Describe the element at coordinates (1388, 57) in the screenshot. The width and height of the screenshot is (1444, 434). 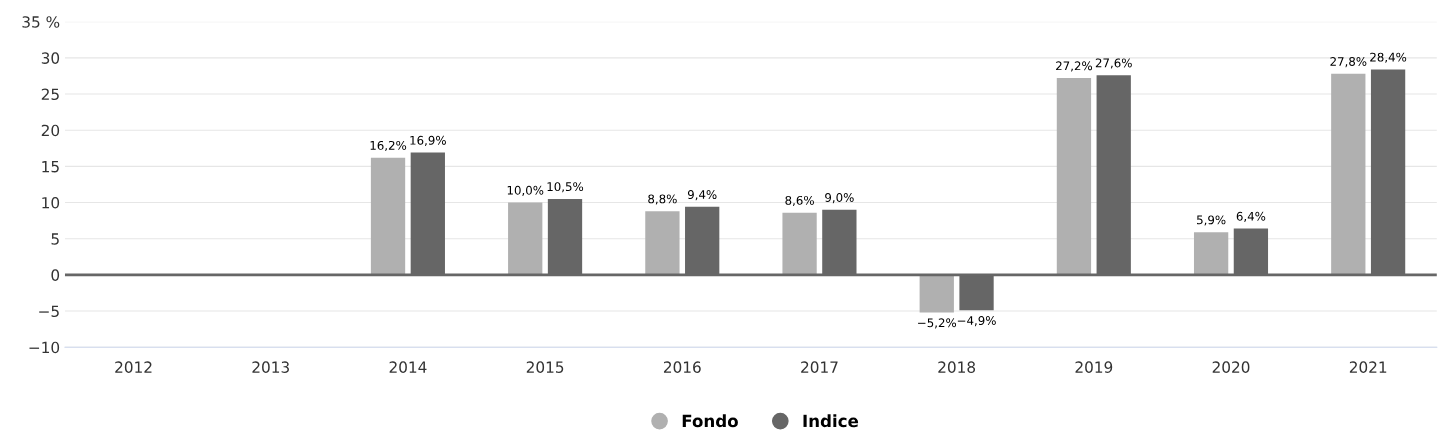
I see `data-label: 28,4%` at that location.